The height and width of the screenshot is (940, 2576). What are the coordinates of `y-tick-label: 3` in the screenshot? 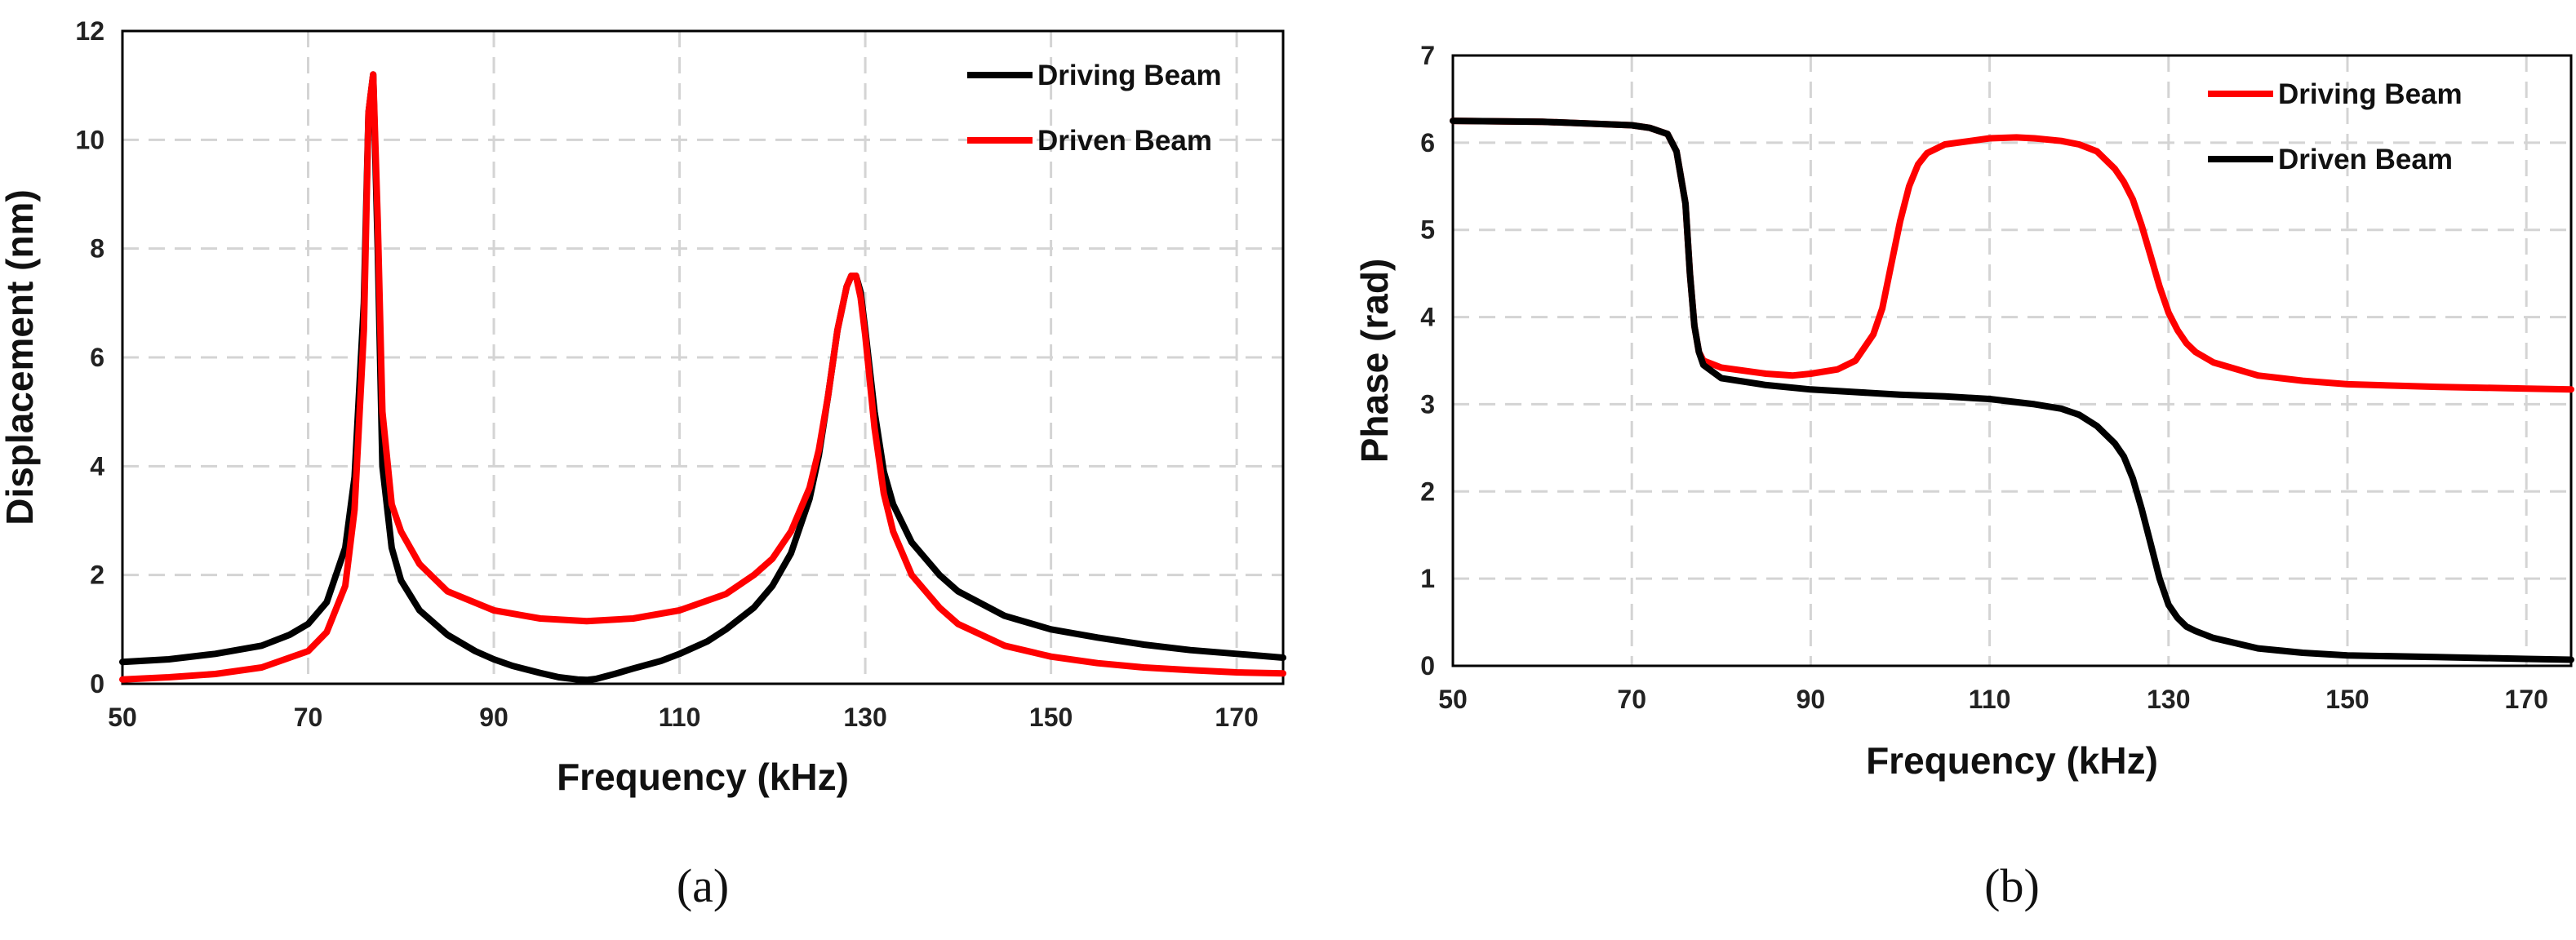 It's located at (1427, 404).